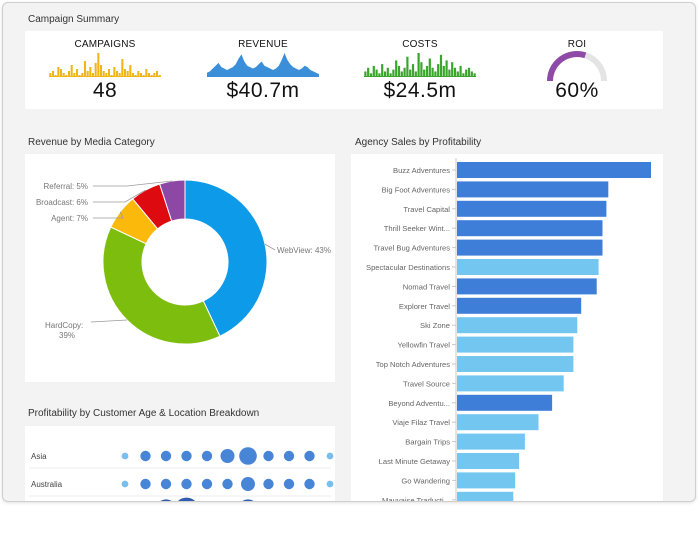  Describe the element at coordinates (426, 209) in the screenshot. I see `bar-category-label: Travel Capital` at that location.